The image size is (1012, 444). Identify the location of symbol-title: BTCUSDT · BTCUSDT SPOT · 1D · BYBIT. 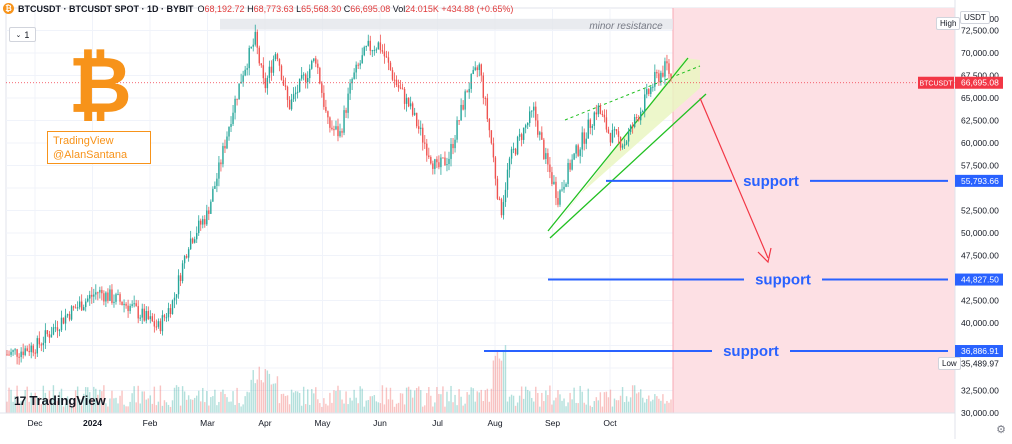
(106, 8).